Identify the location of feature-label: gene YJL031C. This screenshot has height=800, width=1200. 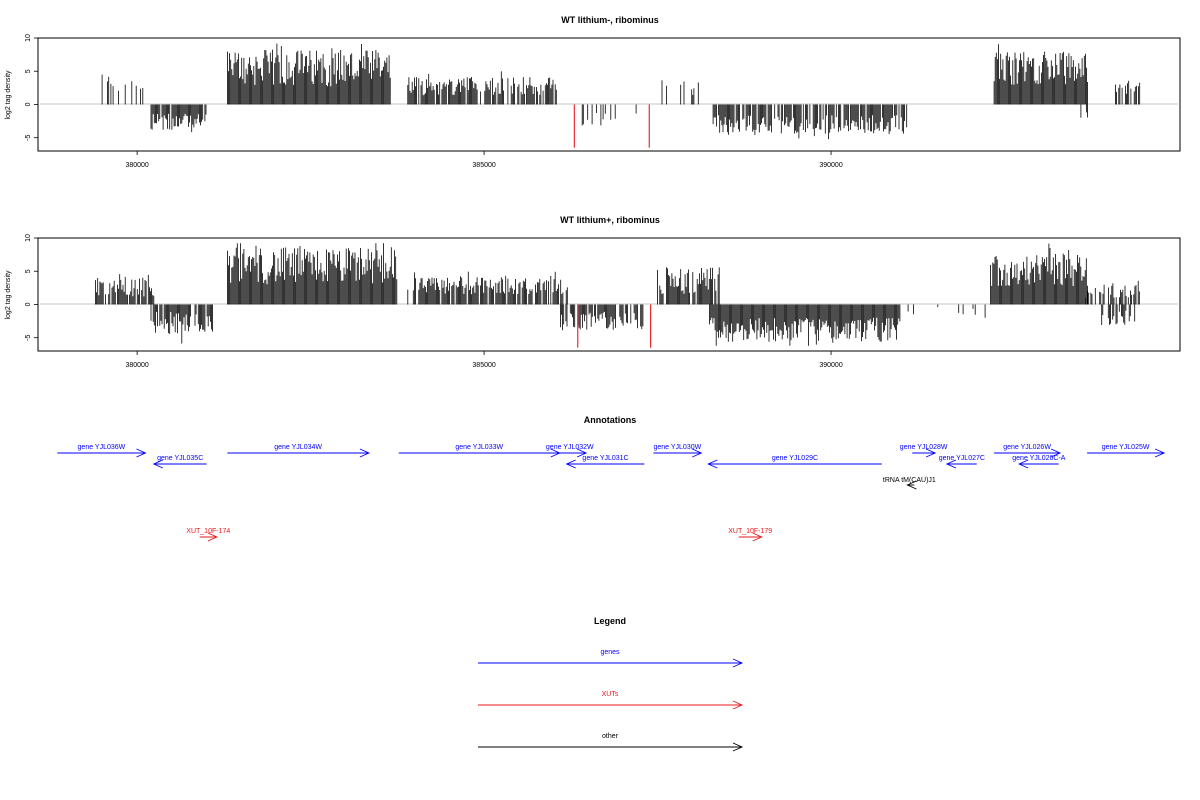
(605, 458).